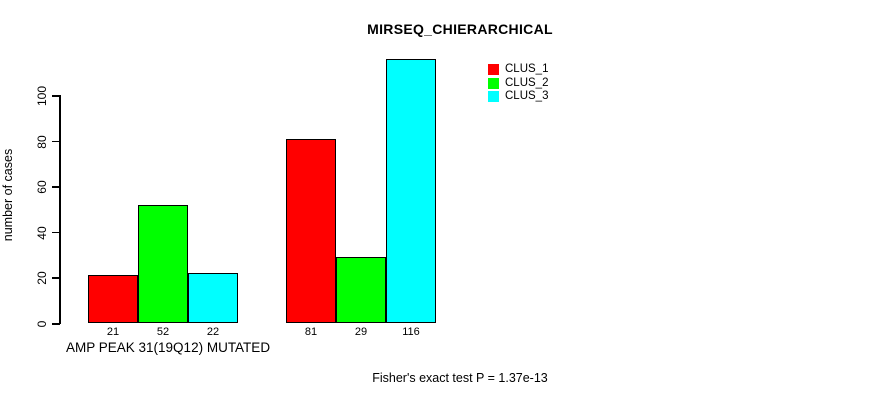 Image resolution: width=890 pixels, height=400 pixels. Describe the element at coordinates (168, 347) in the screenshot. I see `x-axis-label: AMP PEAK 31(19Q12) MUTATED` at that location.